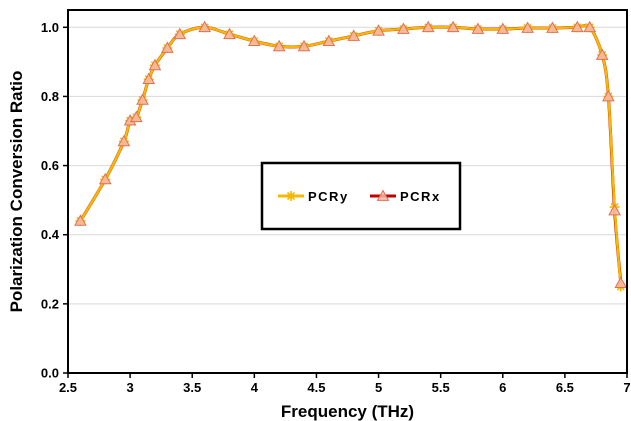 Image resolution: width=631 pixels, height=421 pixels. Describe the element at coordinates (347, 411) in the screenshot. I see `x-axis-label: Frequency (THz)` at that location.